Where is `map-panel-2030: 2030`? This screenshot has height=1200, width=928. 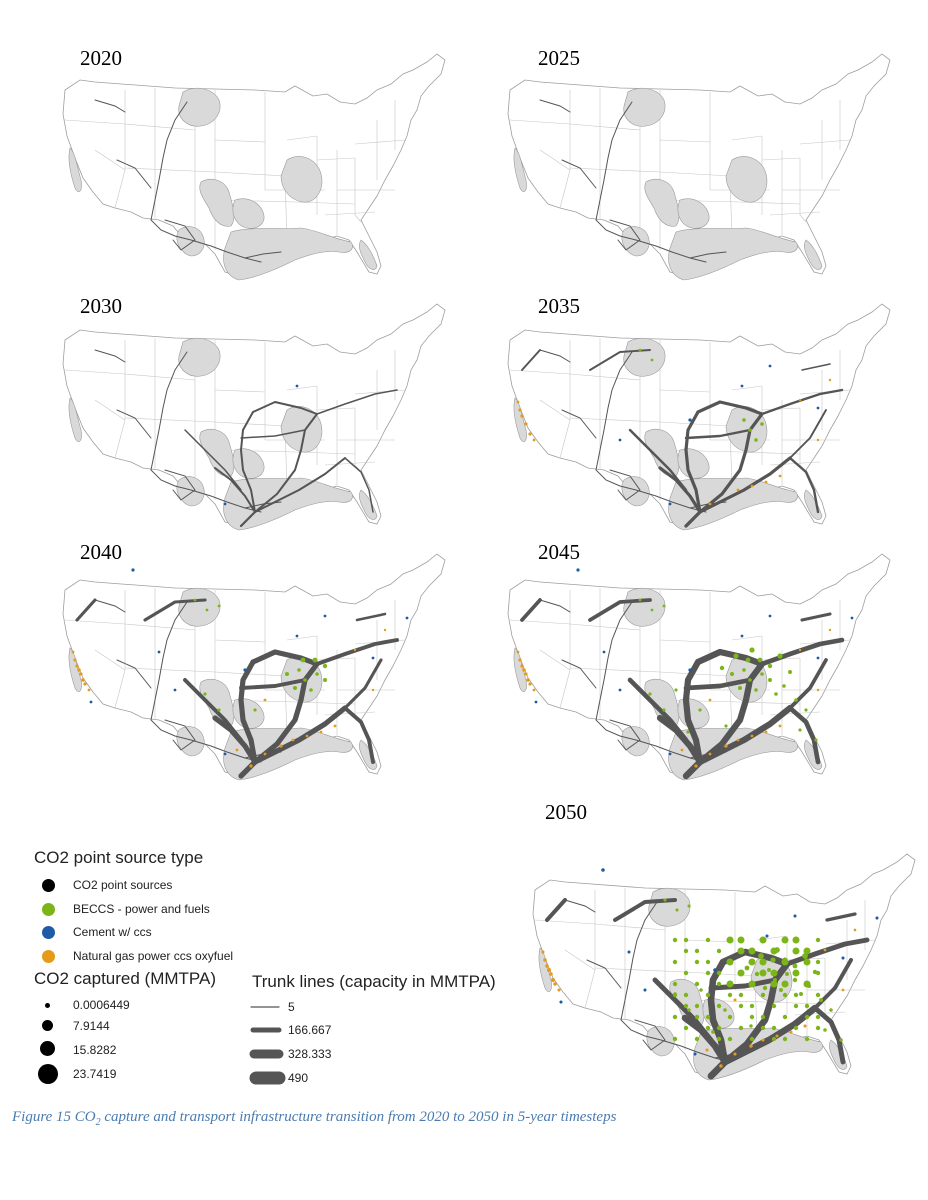
map-panel-2030: 2030 is located at coordinates (255, 415).